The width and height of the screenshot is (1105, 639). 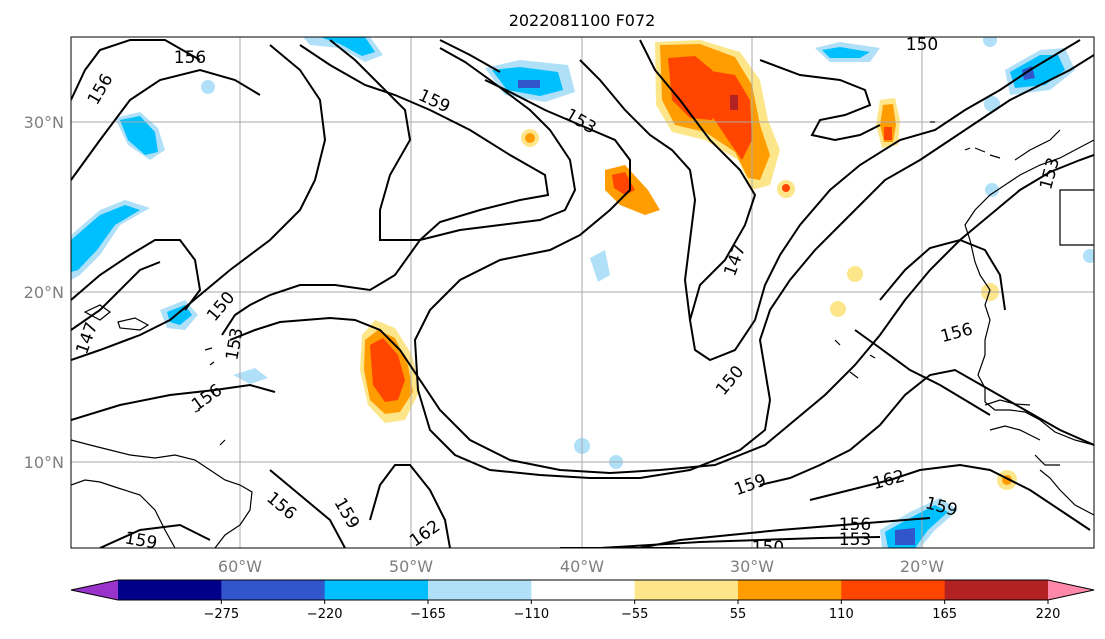 I want to click on colorbar-tick-label: 110, so click(x=841, y=614).